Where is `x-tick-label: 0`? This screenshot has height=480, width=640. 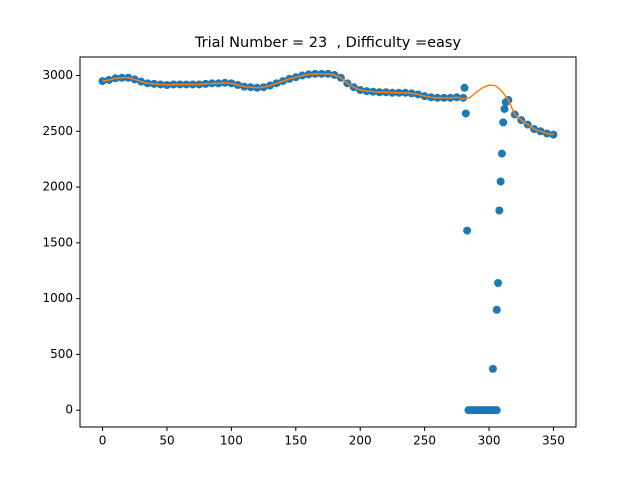
x-tick-label: 0 is located at coordinates (103, 441).